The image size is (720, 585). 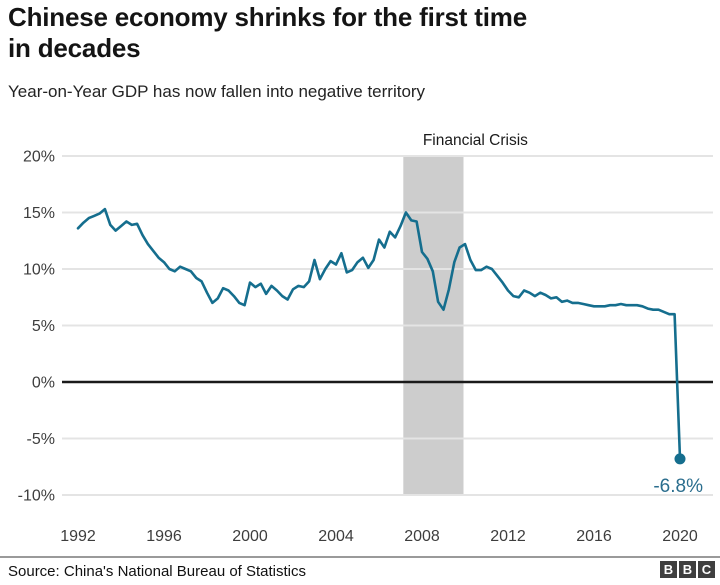 What do you see at coordinates (336, 536) in the screenshot?
I see `x-tick-label: 2004` at bounding box center [336, 536].